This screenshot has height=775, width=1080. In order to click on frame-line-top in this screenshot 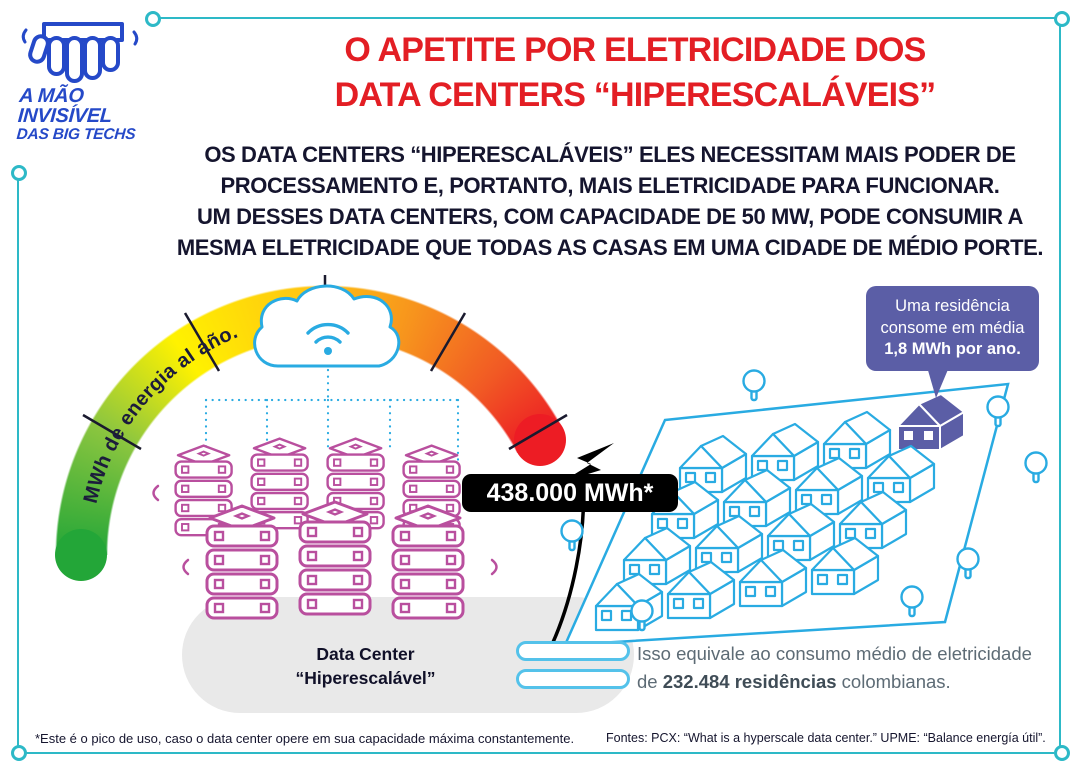, I will do `click(607, 18)`.